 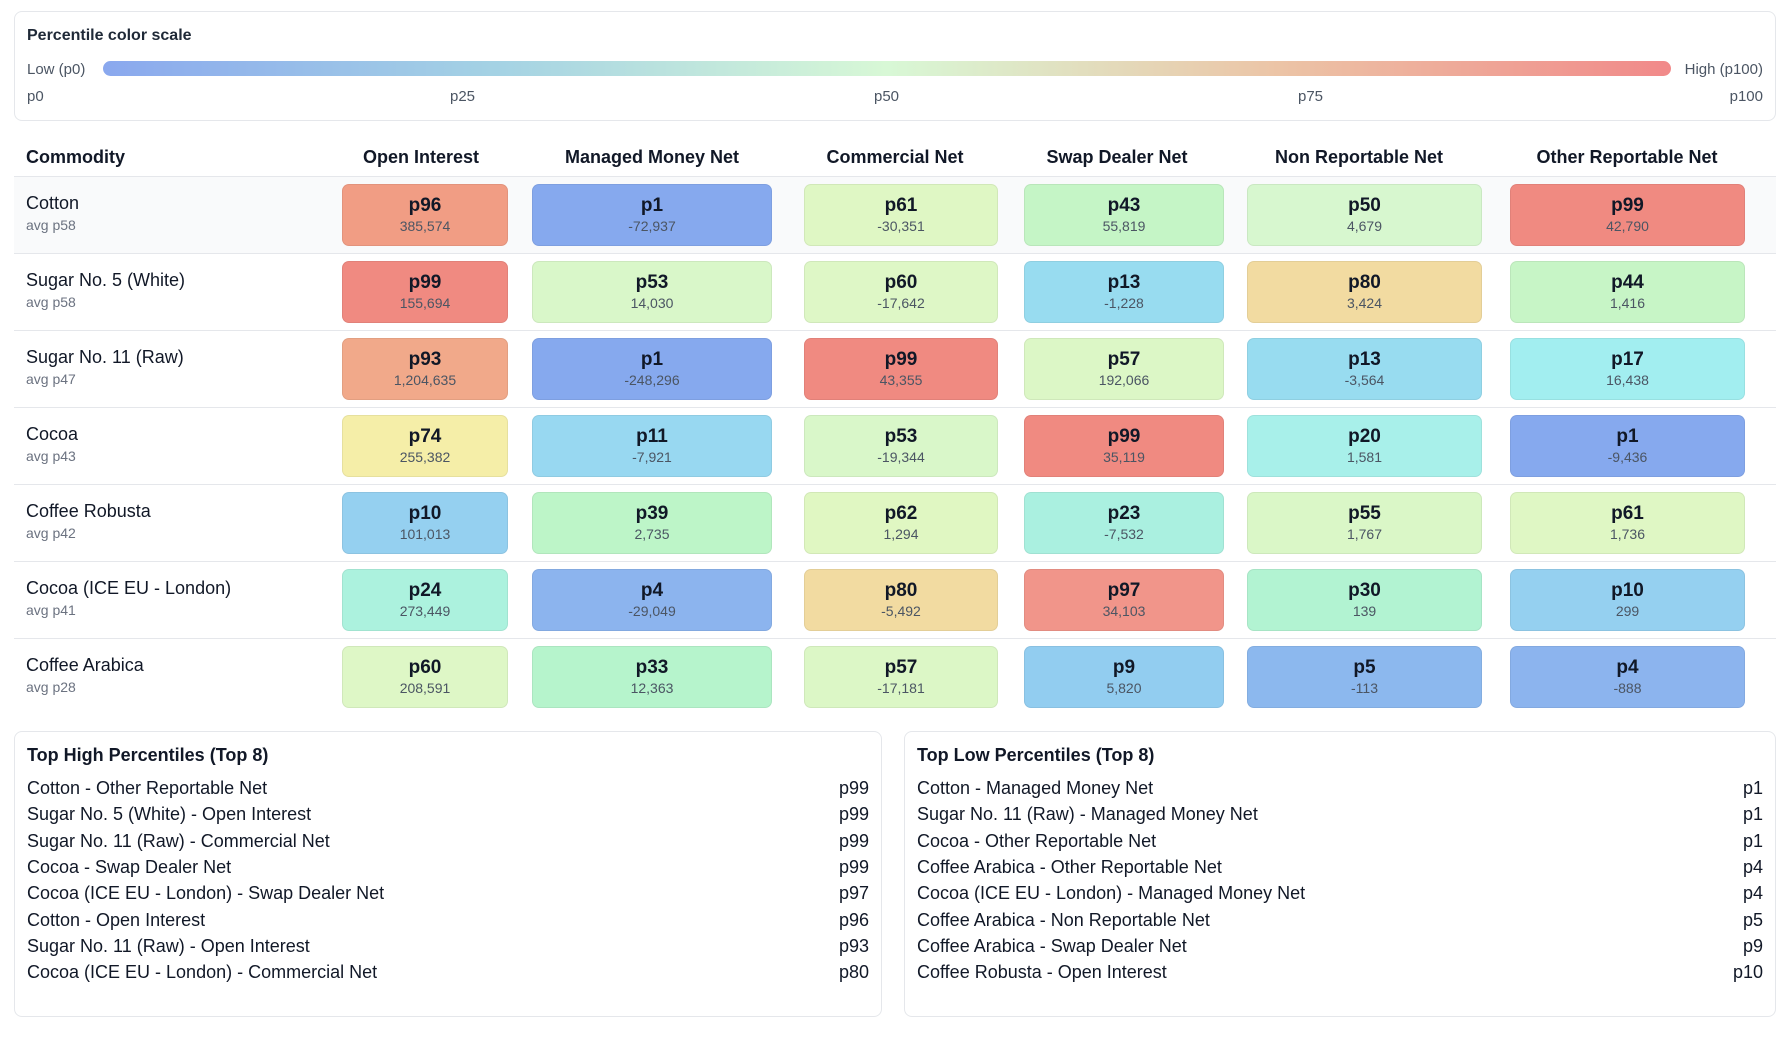 What do you see at coordinates (652, 523) in the screenshot?
I see `percentile-cell: p39 2,735` at bounding box center [652, 523].